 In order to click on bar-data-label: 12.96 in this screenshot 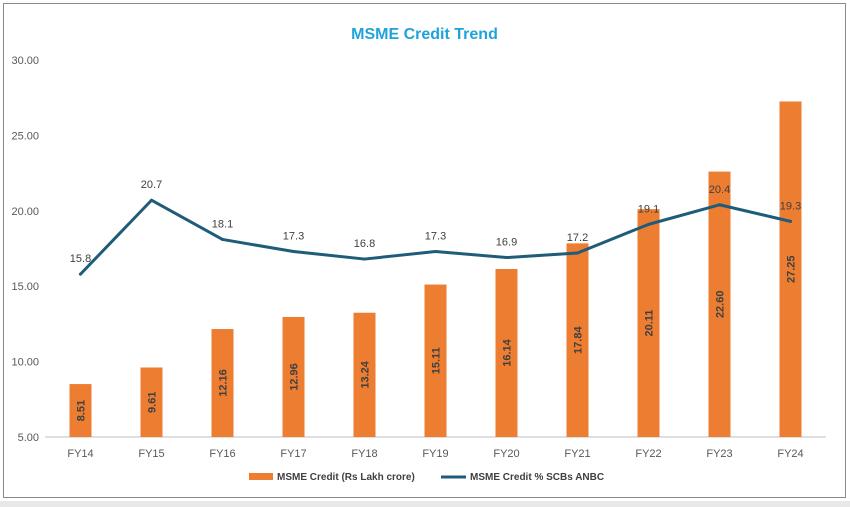, I will do `click(295, 377)`.